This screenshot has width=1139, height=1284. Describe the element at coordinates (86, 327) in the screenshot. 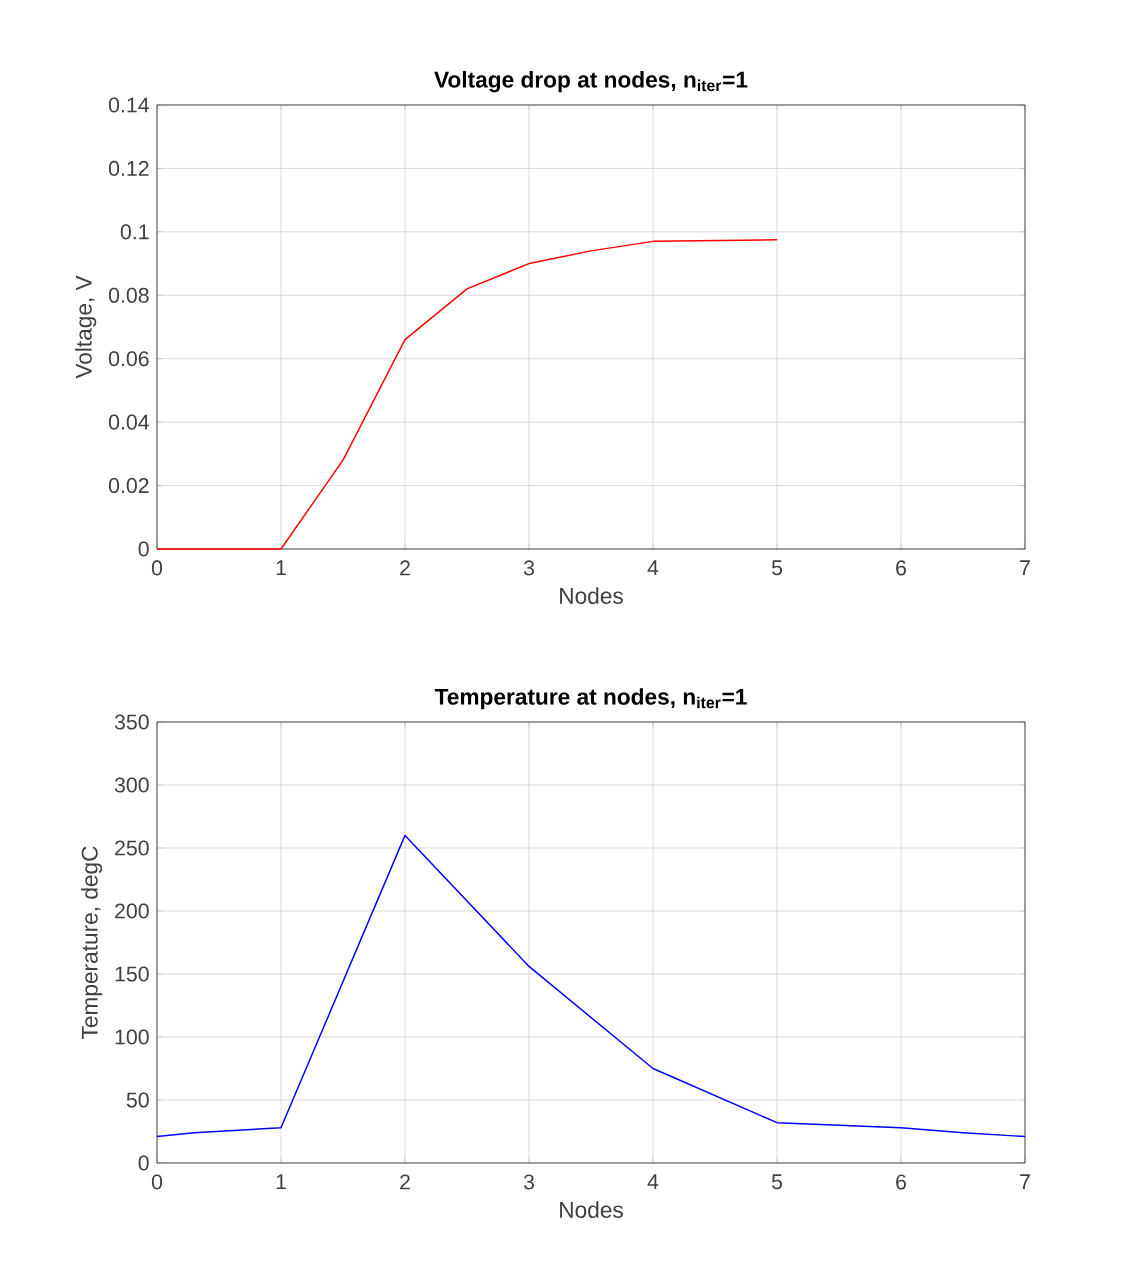

I see `y-axis-title: Voltage, V` at that location.